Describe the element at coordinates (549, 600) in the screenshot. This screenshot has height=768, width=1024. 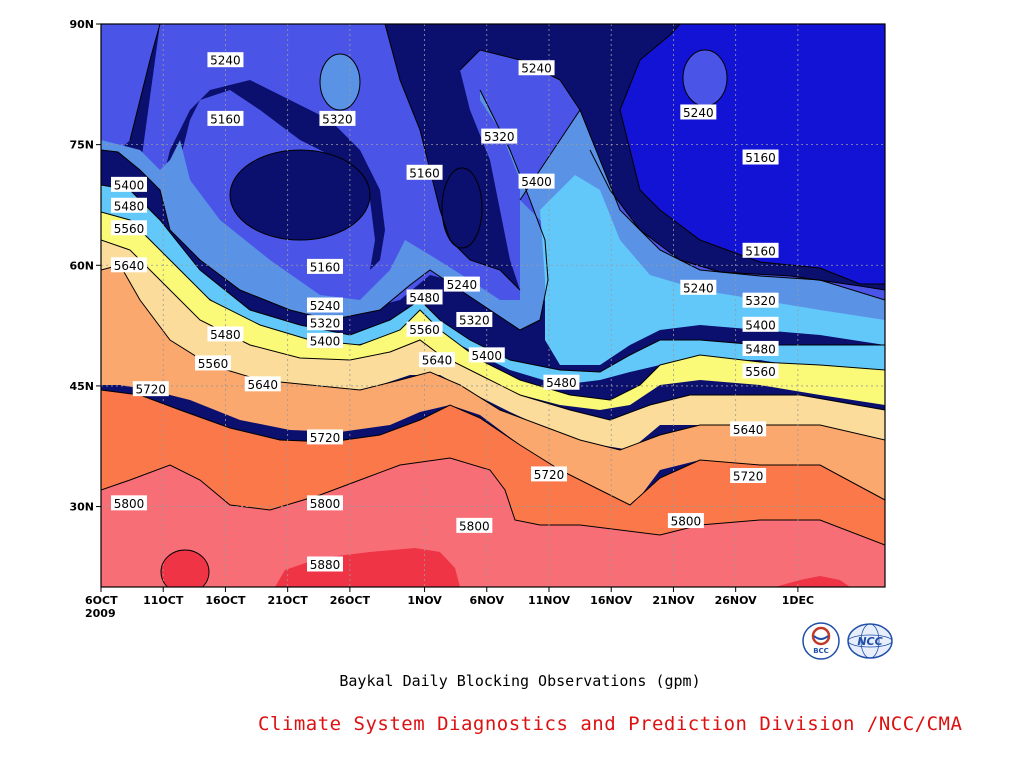
I see `x-tick-label: 11NOV` at that location.